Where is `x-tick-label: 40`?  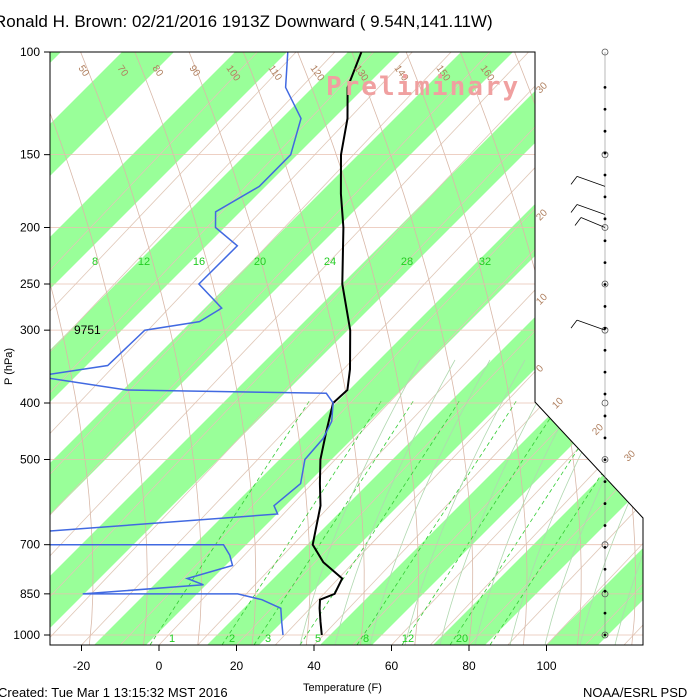
x-tick-label: 40 is located at coordinates (314, 666).